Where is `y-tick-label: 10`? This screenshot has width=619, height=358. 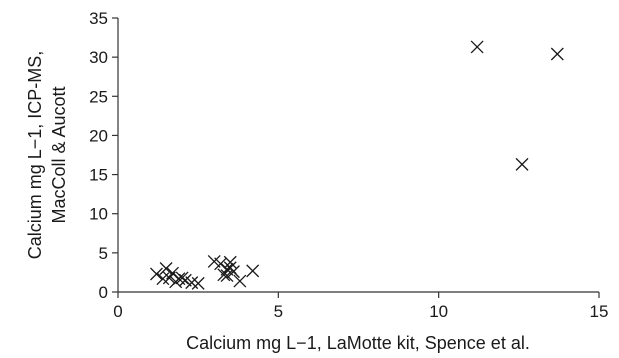
y-tick-label: 10 is located at coordinates (98, 214).